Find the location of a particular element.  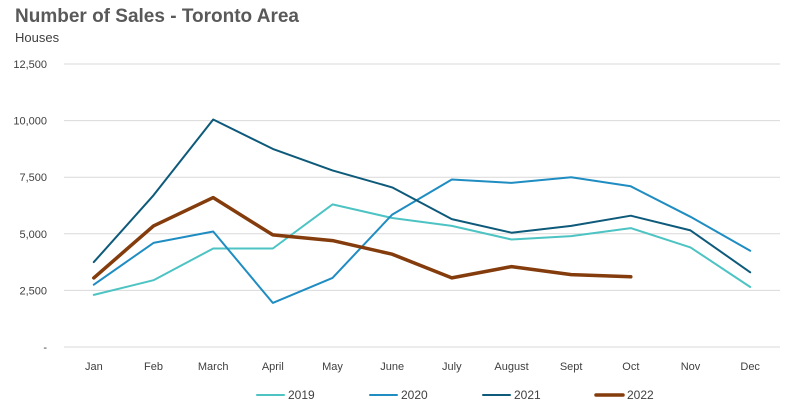

x-tick-label: June is located at coordinates (392, 367).